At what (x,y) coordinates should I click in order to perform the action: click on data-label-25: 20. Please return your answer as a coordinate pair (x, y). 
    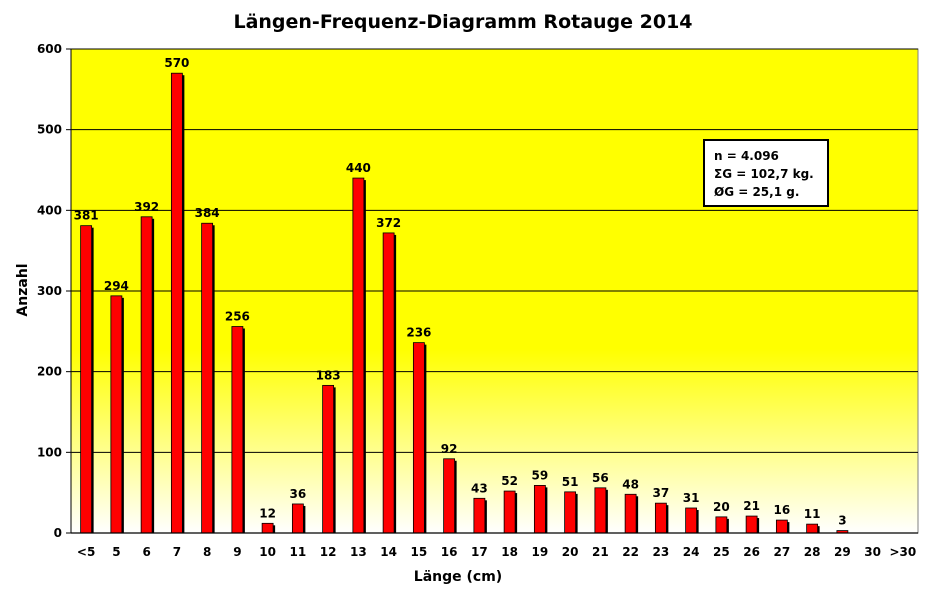
    Looking at the image, I should click on (721, 507).